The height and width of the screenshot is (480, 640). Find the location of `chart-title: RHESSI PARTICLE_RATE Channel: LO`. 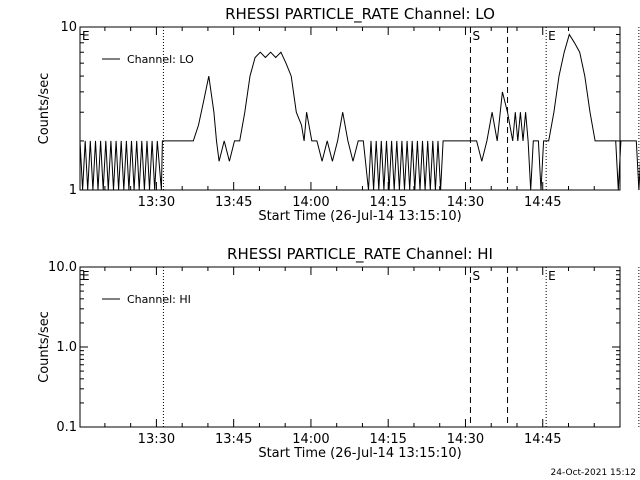

chart-title: RHESSI PARTICLE_RATE Channel: LO is located at coordinates (360, 14).